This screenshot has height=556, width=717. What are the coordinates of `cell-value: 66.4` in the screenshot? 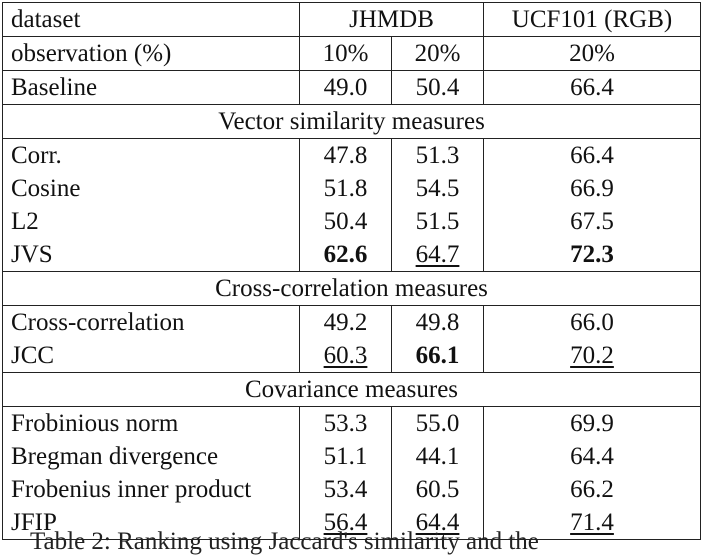 It's located at (592, 155).